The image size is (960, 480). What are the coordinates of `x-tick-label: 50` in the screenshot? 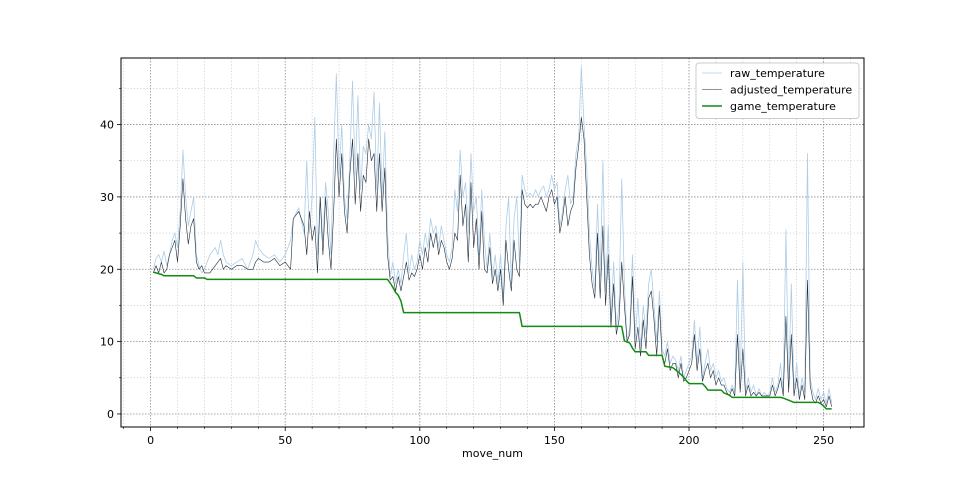 It's located at (285, 440).